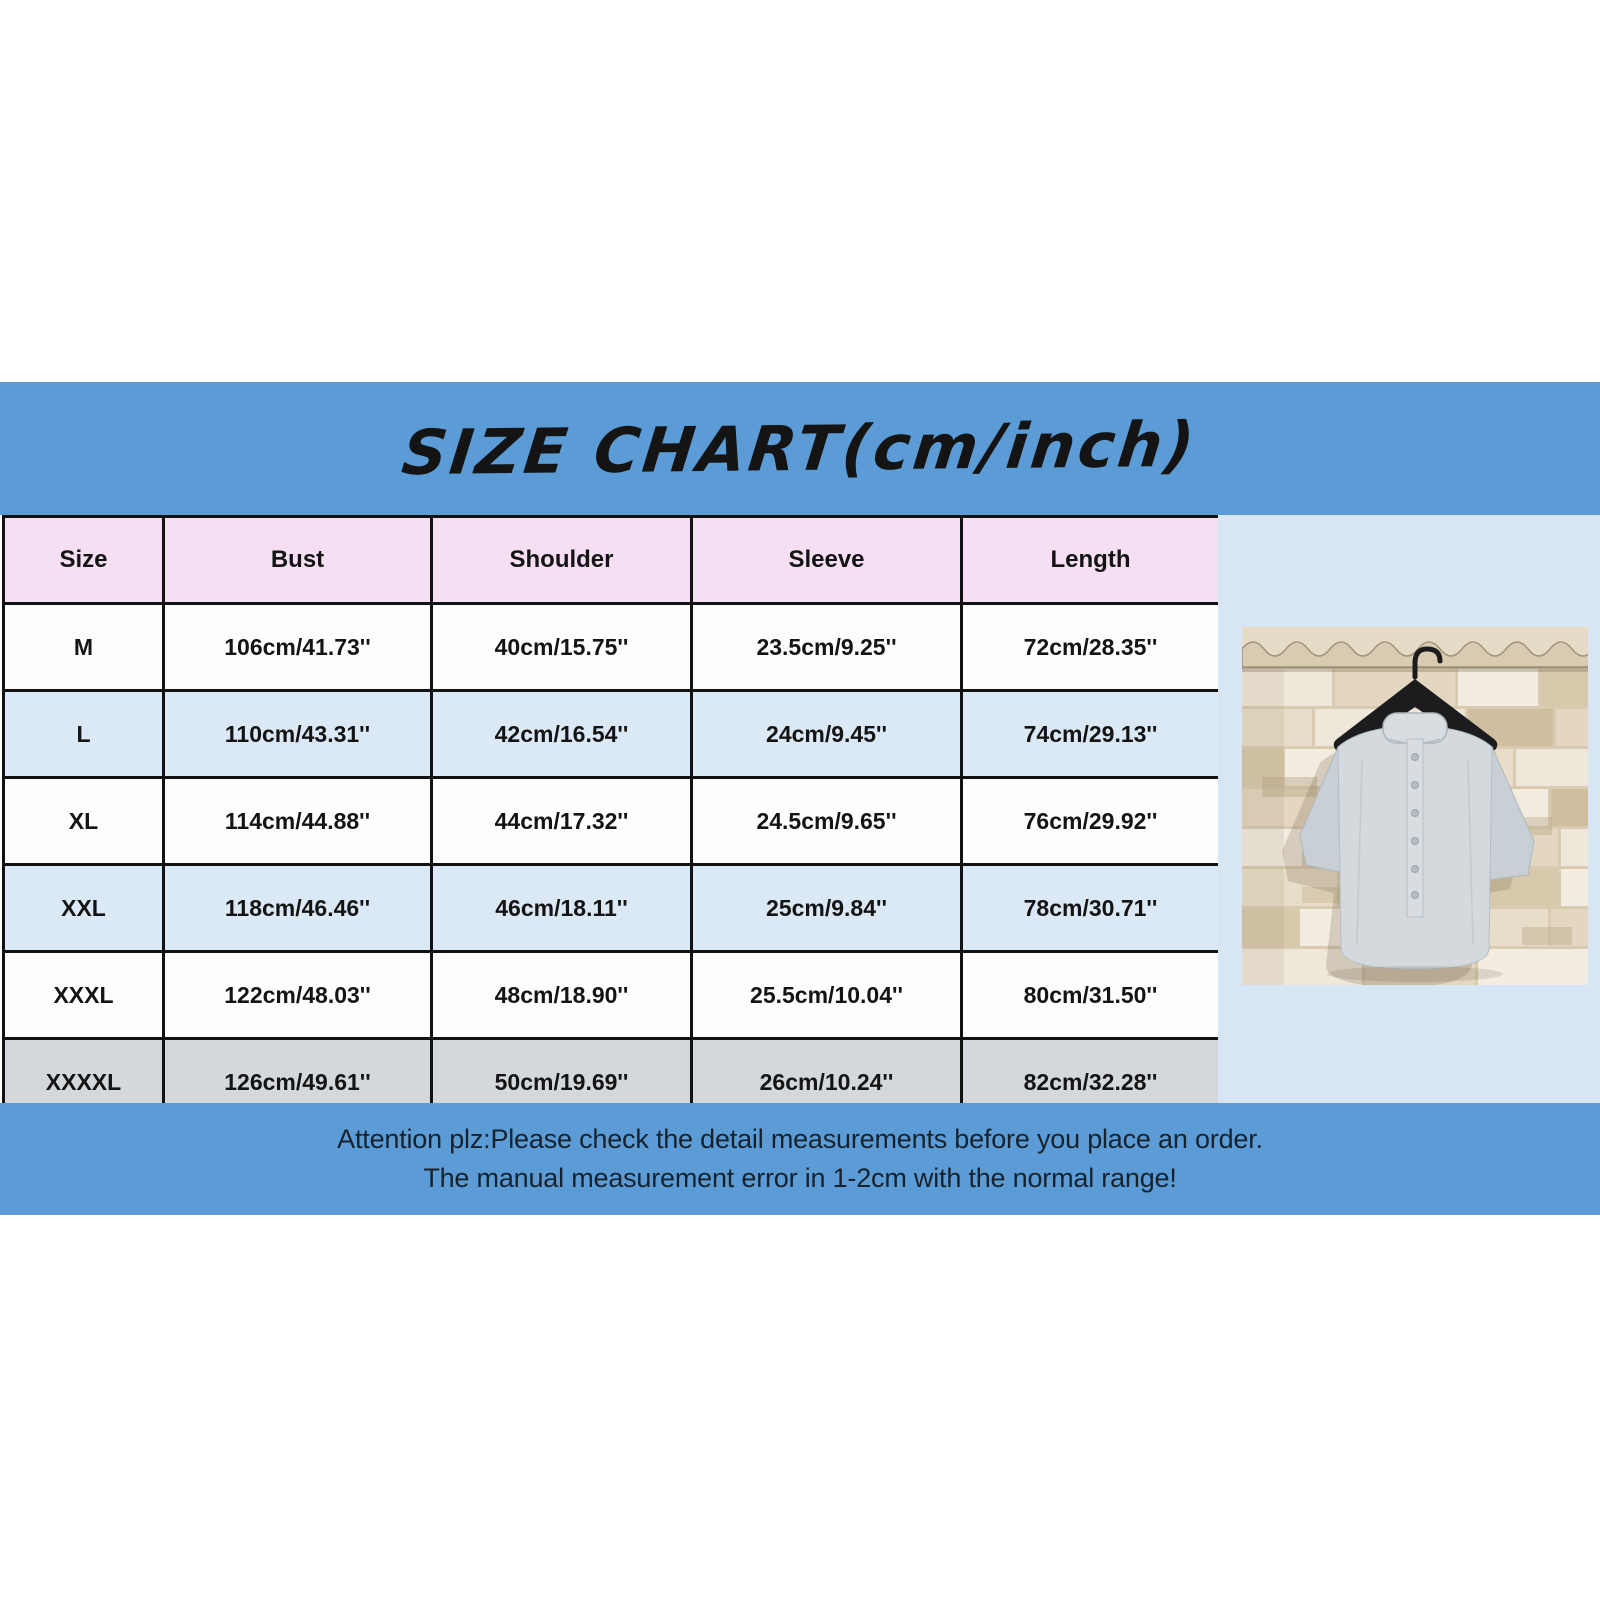 The image size is (1600, 1600). Describe the element at coordinates (83, 734) in the screenshot. I see `size-cell: L` at that location.